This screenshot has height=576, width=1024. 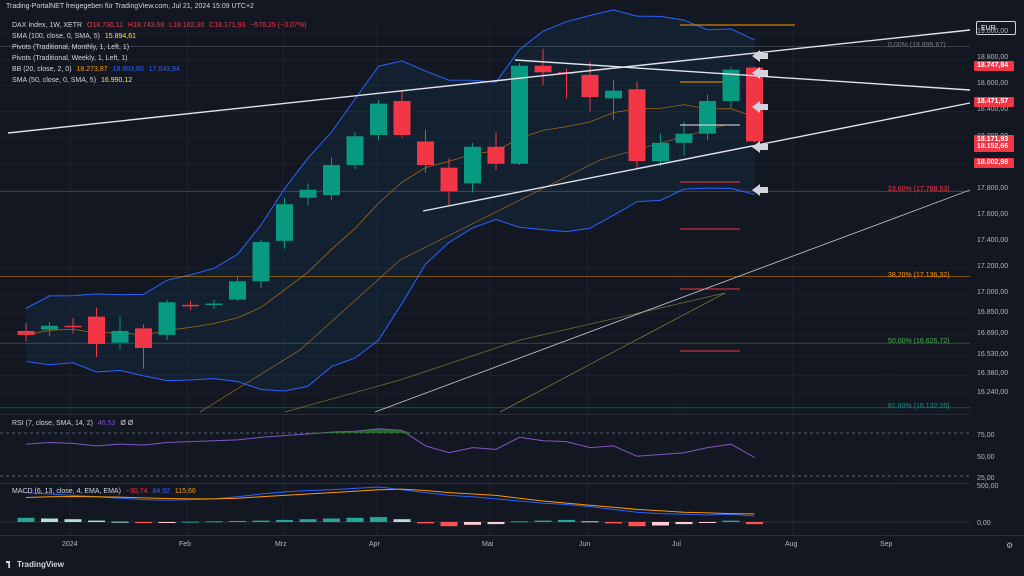 I want to click on bb-upper-value: 18.903,80, so click(x=128, y=69).